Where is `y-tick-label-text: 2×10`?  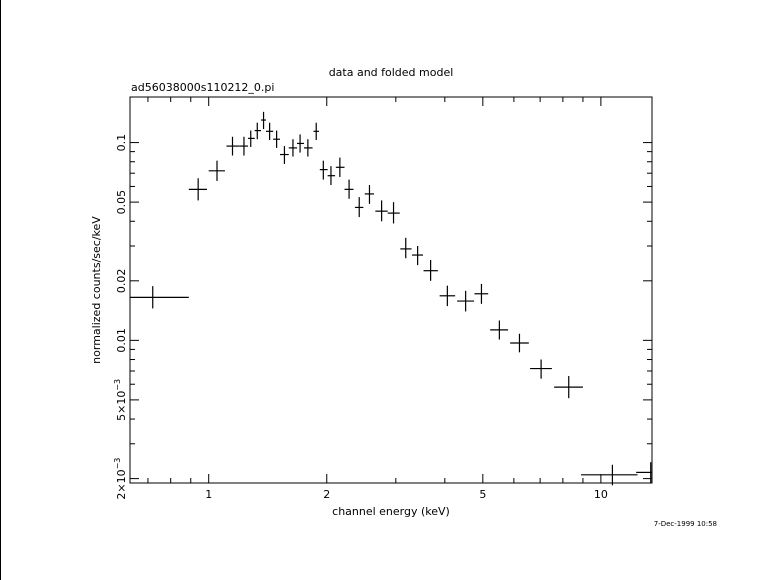 y-tick-label-text: 2×10 is located at coordinates (121, 484).